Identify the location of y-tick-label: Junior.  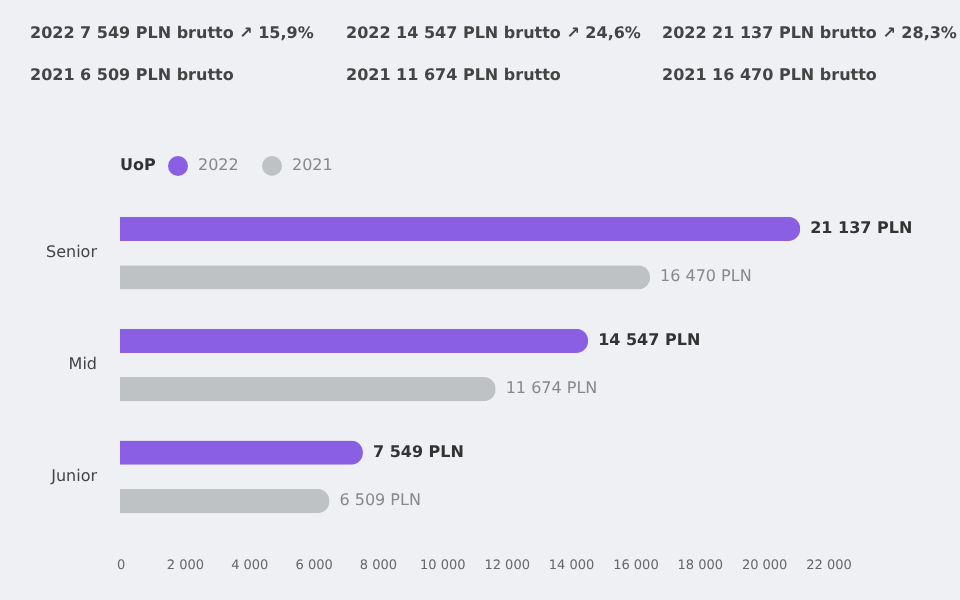
(74, 475).